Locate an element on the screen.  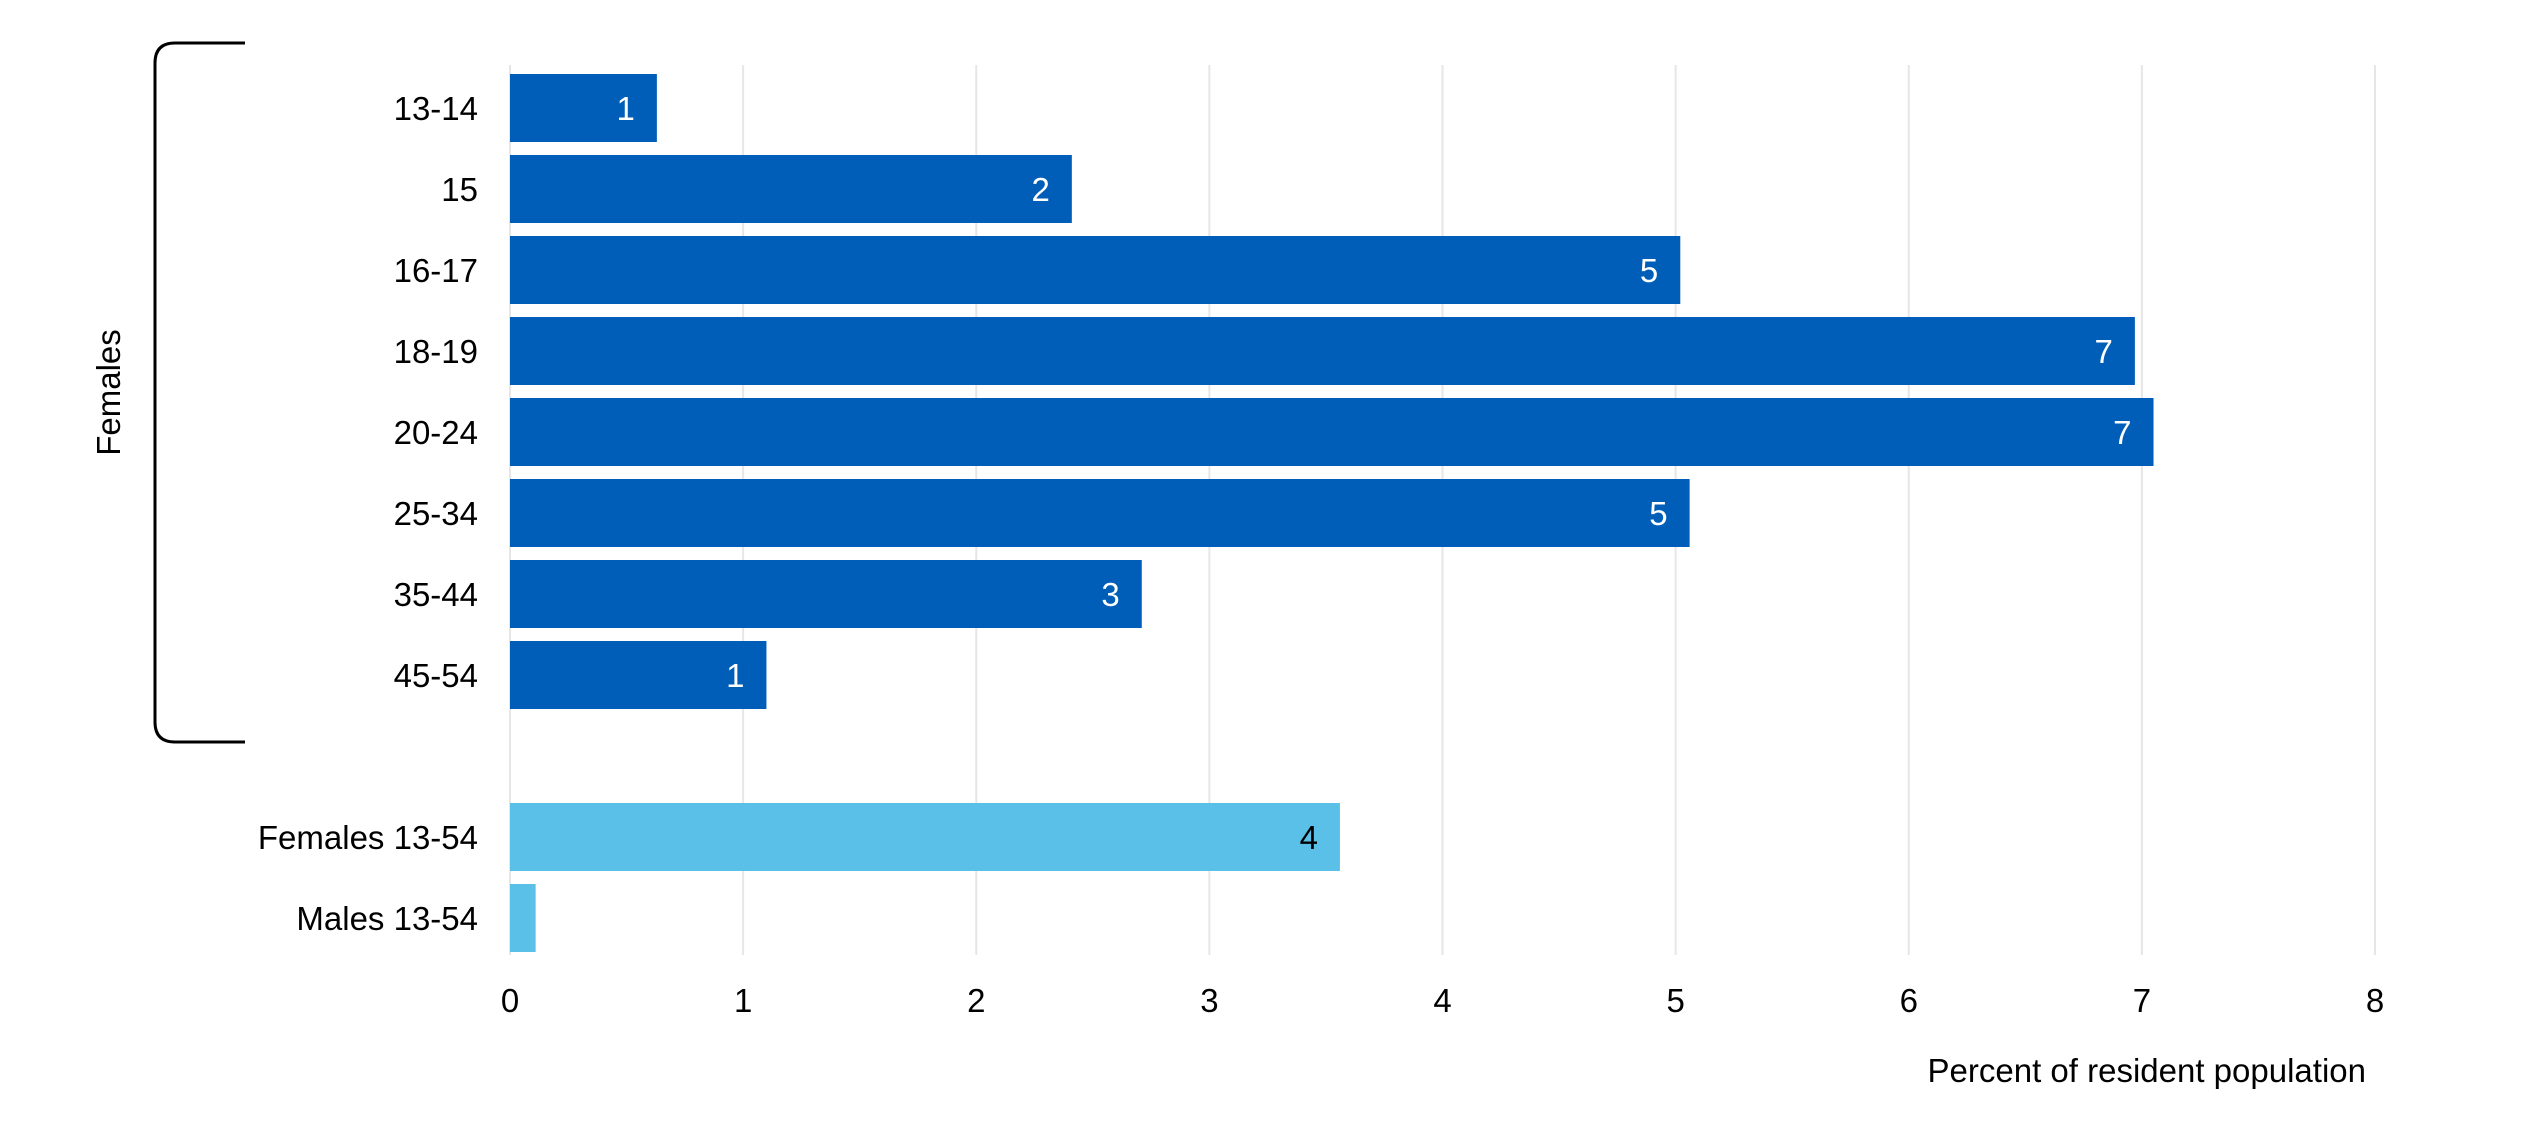
data-label-females-13-54: 4 is located at coordinates (1309, 837).